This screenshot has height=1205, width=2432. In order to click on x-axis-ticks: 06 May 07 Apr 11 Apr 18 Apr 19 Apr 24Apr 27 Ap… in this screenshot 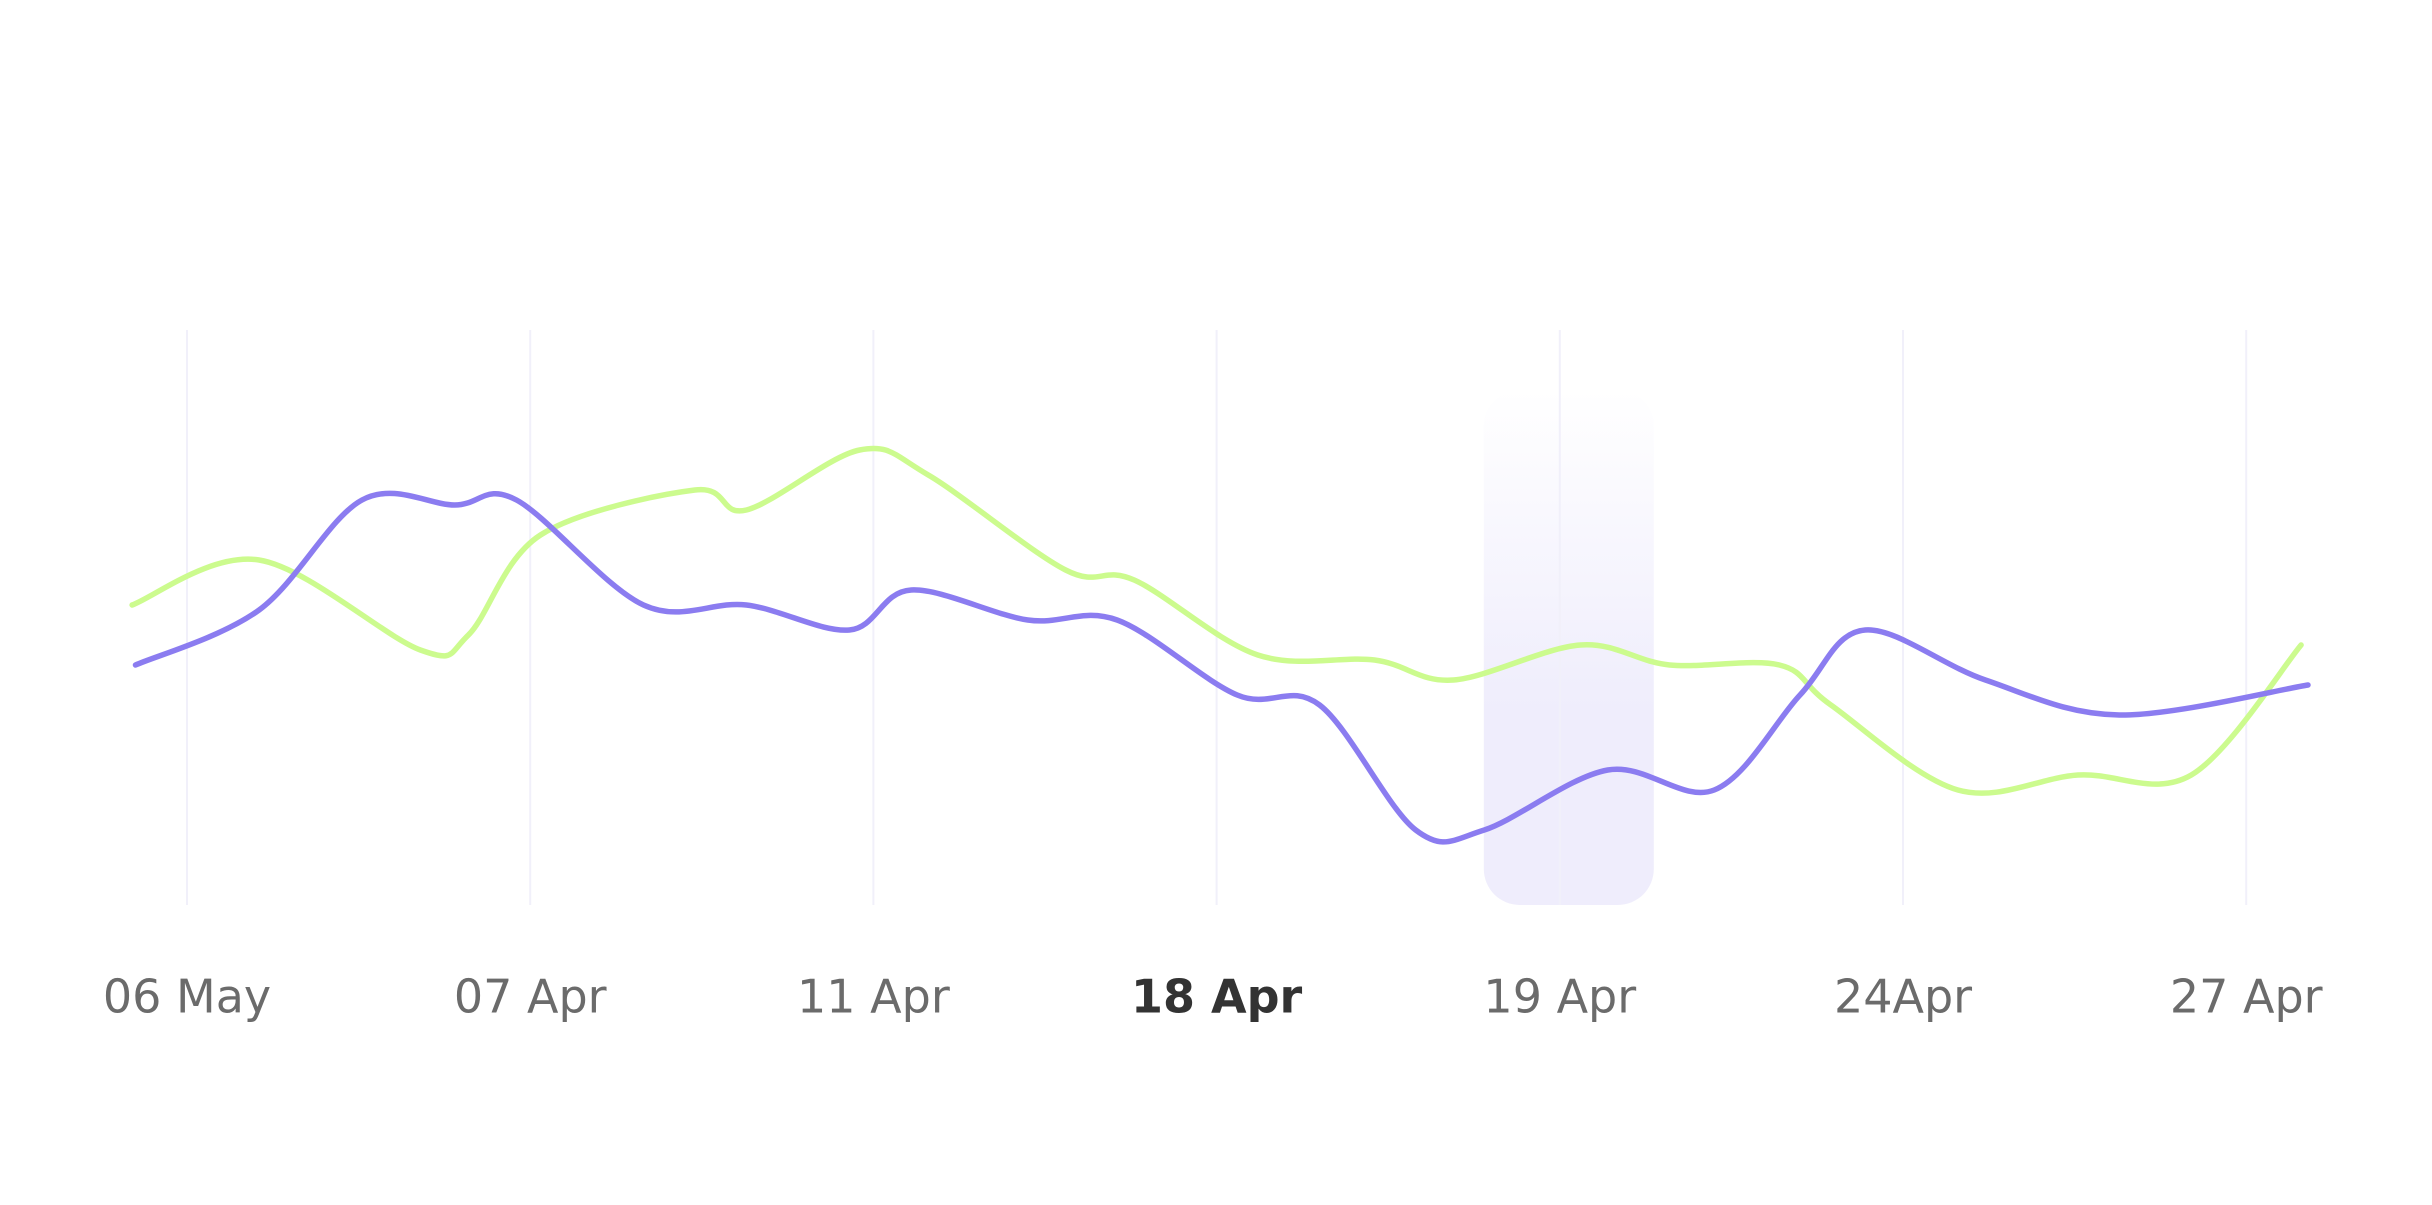, I will do `click(1213, 997)`.